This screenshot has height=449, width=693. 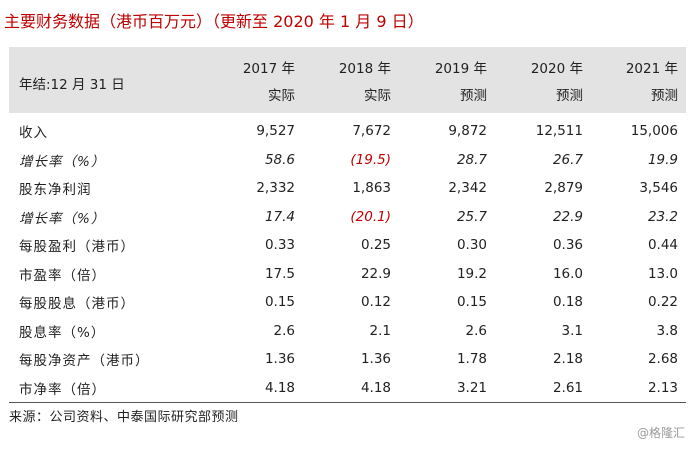 I want to click on header-year: 2018 年, so click(x=364, y=69).